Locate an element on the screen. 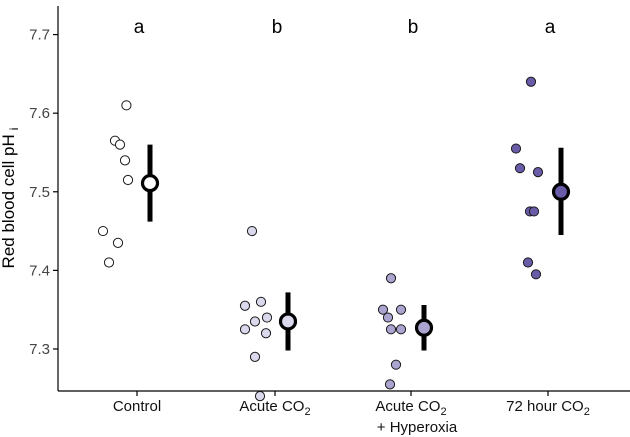 The width and height of the screenshot is (630, 437). y-tick-label: 7.7 is located at coordinates (39, 35).